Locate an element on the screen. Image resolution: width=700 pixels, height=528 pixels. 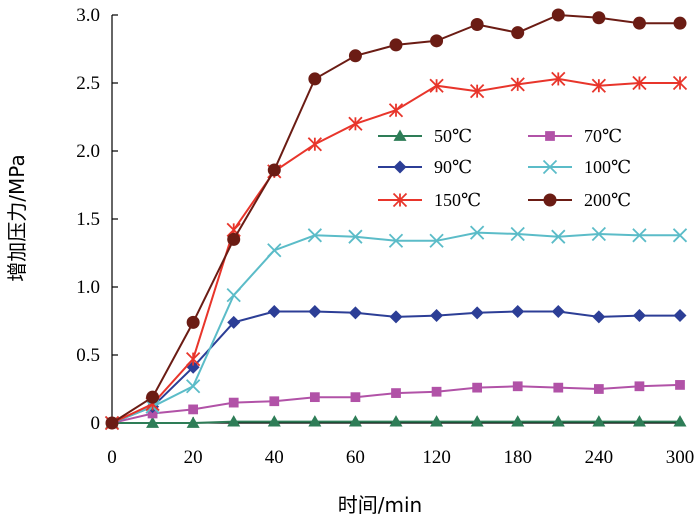
y-tick-label: 2.0 is located at coordinates (88, 151).